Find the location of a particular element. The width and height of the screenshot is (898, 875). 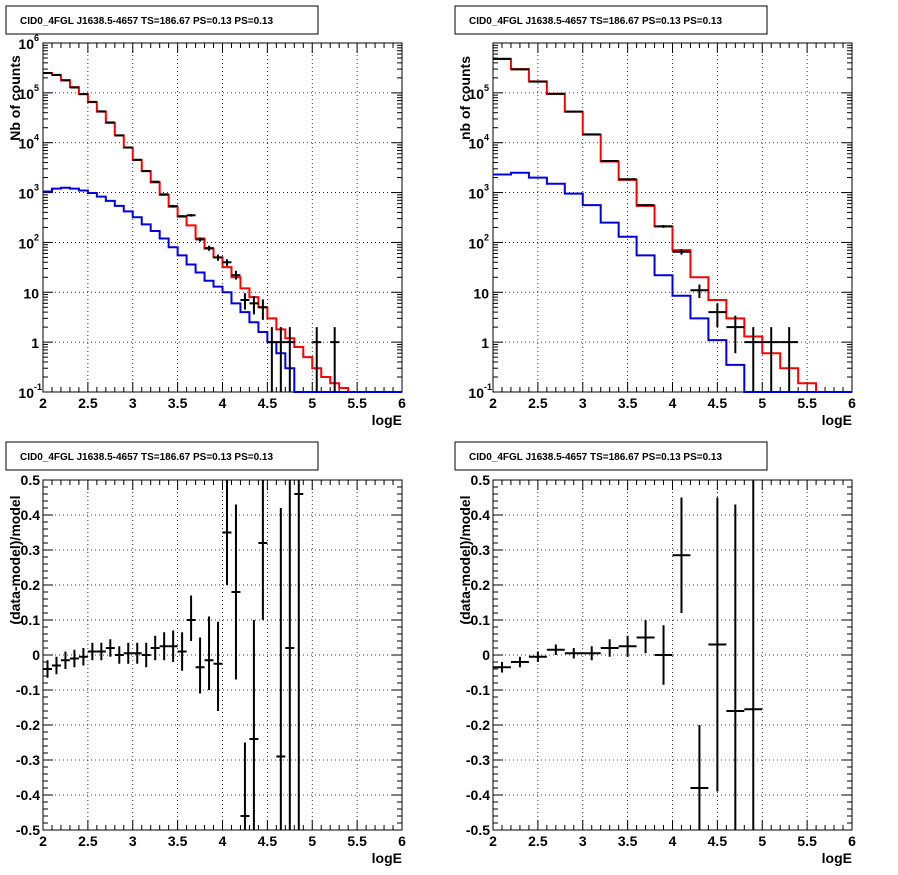

x-tick-label: 3 is located at coordinates (583, 841).